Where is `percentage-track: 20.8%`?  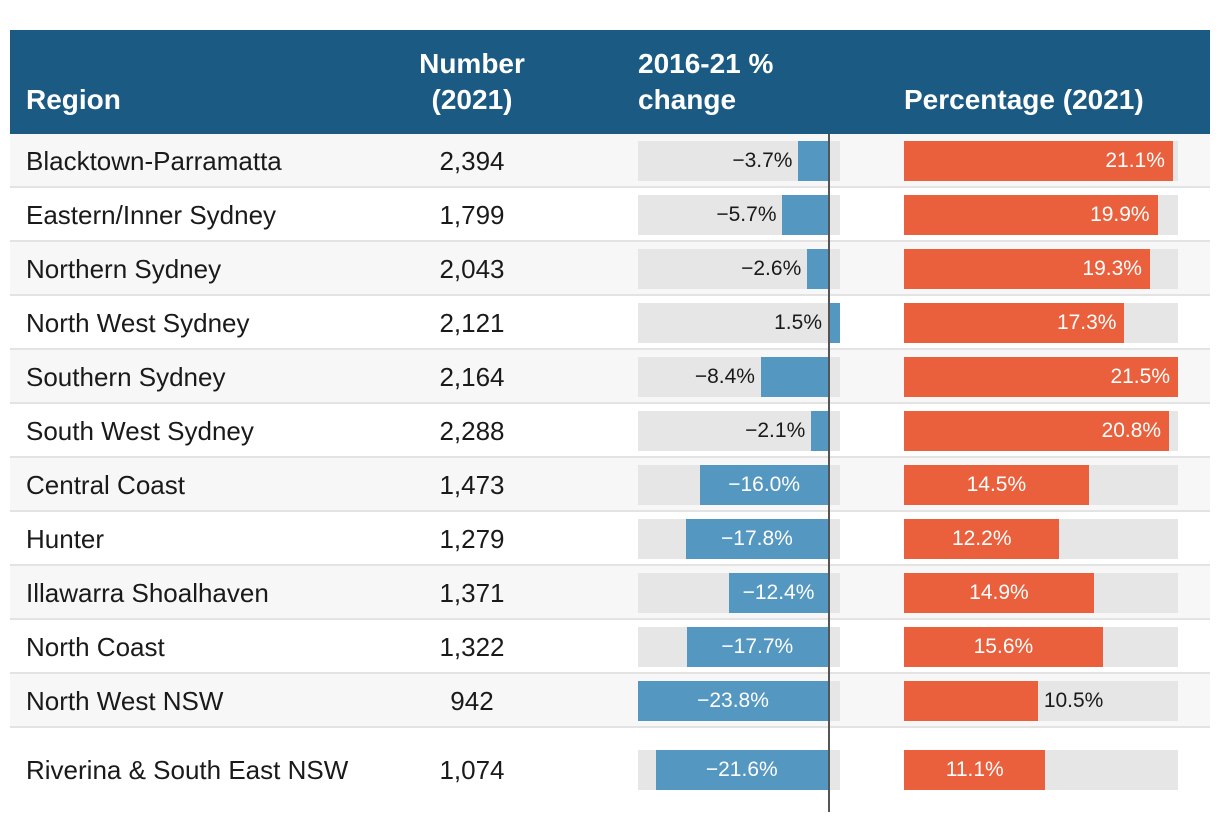
percentage-track: 20.8% is located at coordinates (1041, 431).